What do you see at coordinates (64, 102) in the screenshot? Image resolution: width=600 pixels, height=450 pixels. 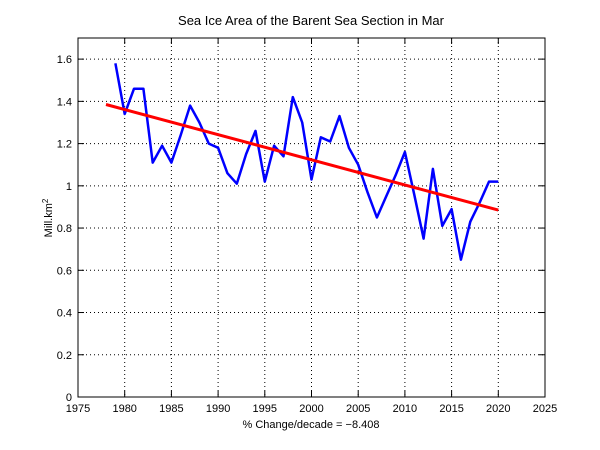 I see `y-tick-label: 1.4` at bounding box center [64, 102].